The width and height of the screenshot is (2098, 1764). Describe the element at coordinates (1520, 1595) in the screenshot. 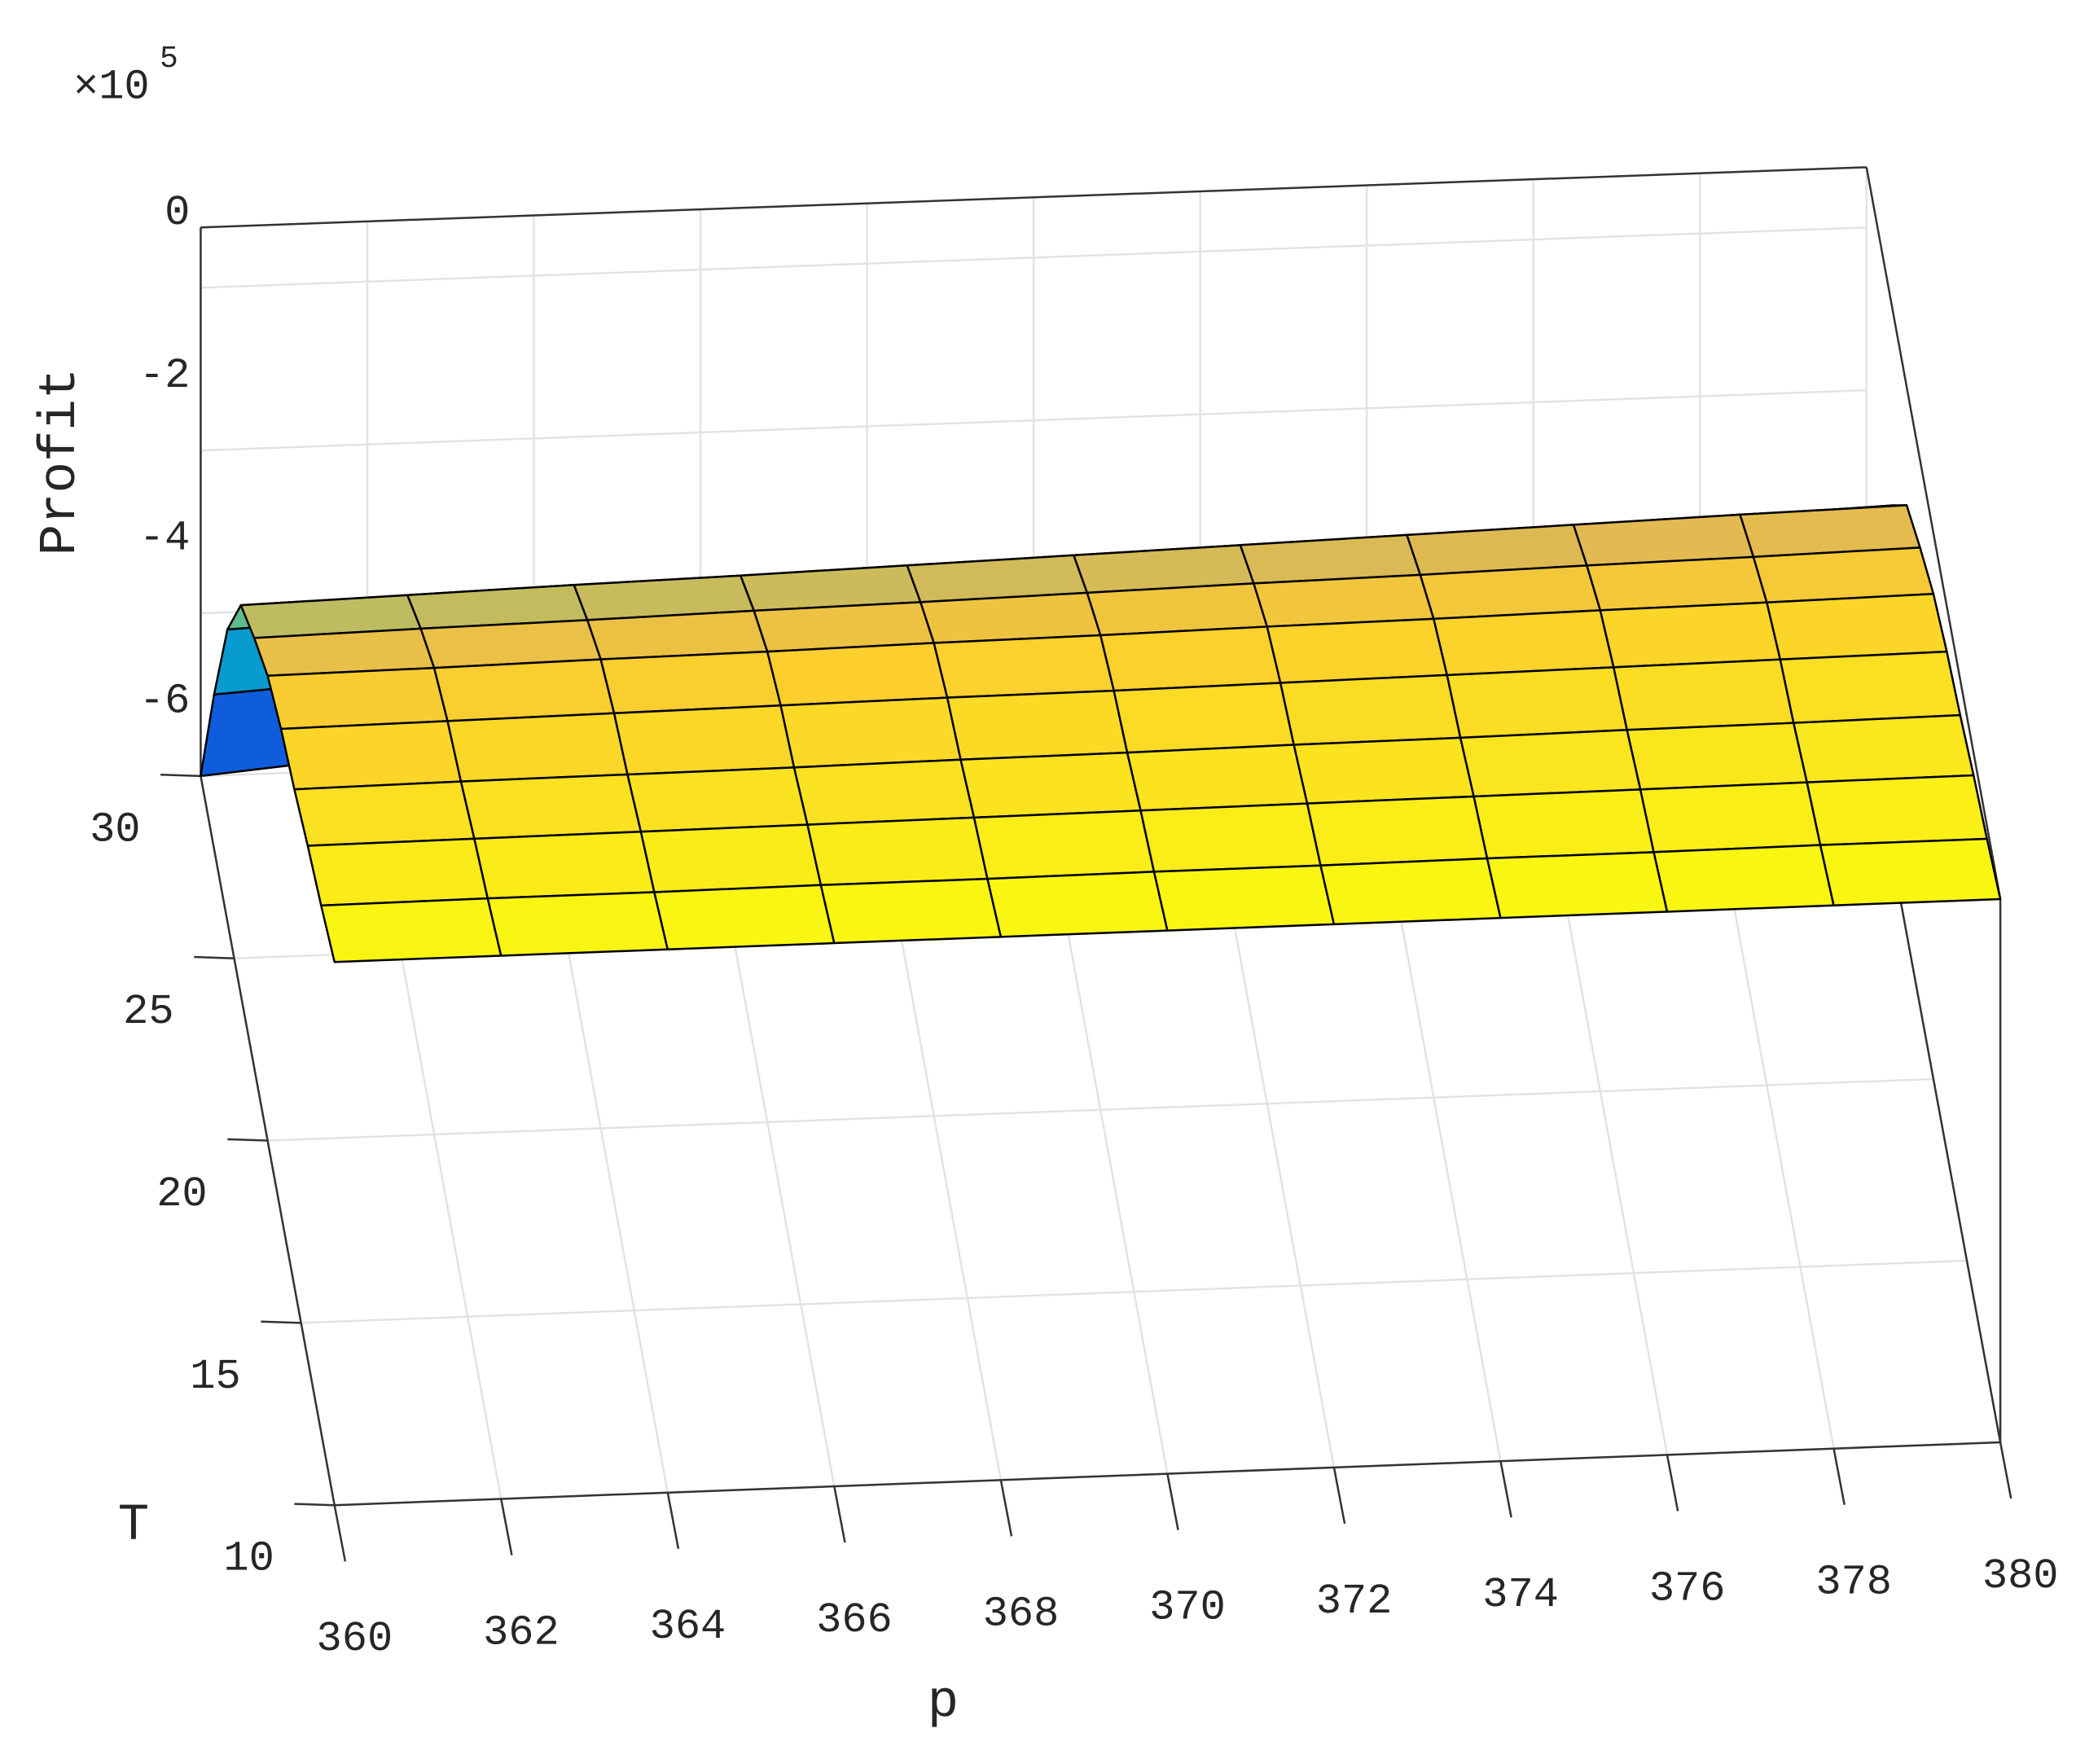

I see `x-tick-label: 374` at that location.